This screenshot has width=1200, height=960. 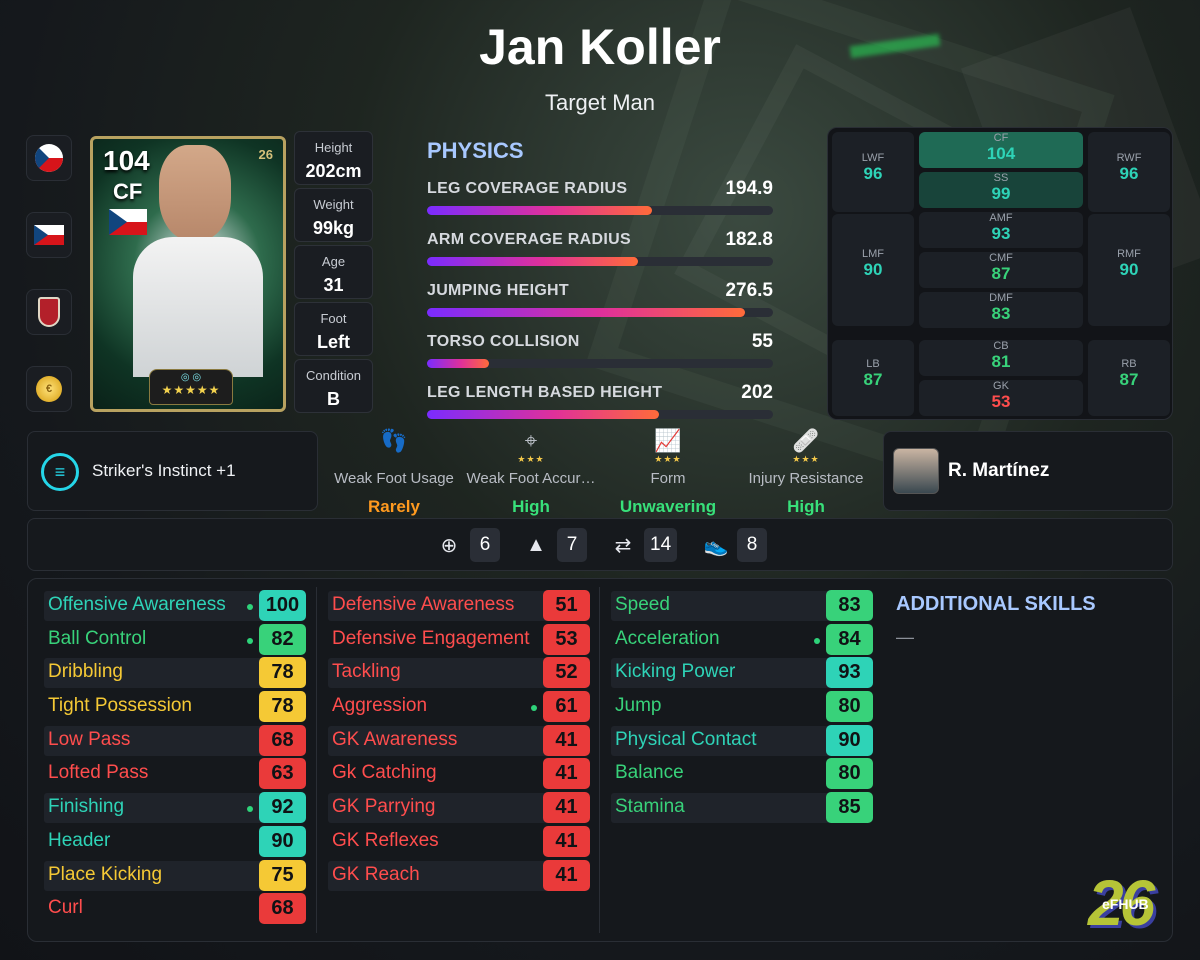 I want to click on pos-cell-gk: GK 53, so click(x=1001, y=398).